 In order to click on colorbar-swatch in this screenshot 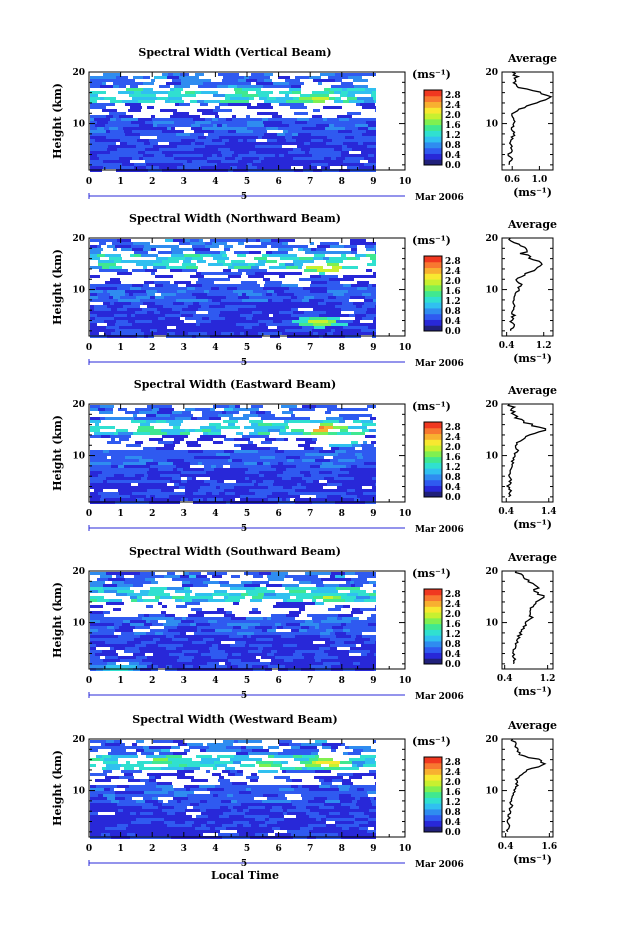, I will do `click(433, 104)`.